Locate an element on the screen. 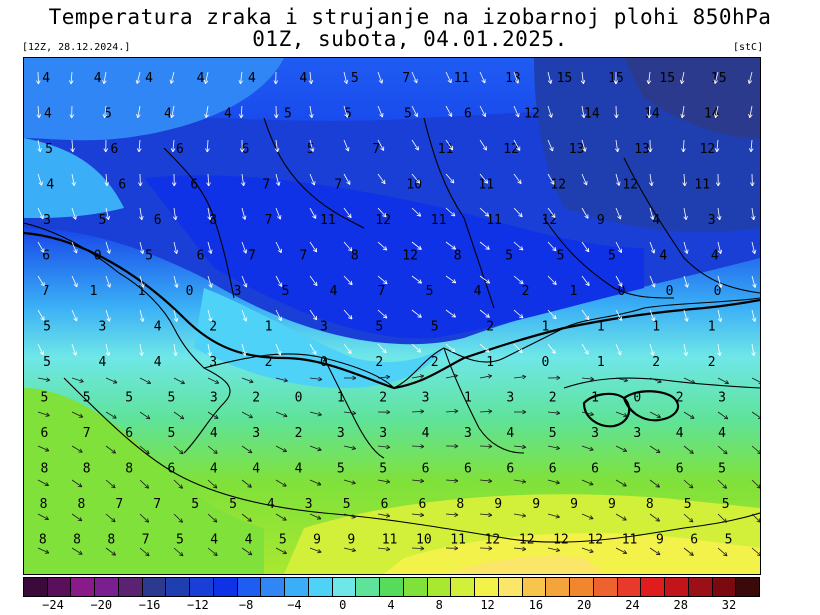 The image size is (820, 615). contour-value-label: 11 is located at coordinates (439, 220).